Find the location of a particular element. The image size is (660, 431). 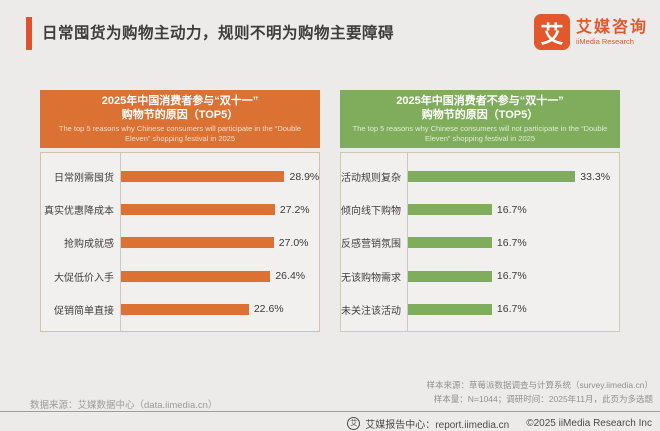

value-label: 22.6% is located at coordinates (268, 309).